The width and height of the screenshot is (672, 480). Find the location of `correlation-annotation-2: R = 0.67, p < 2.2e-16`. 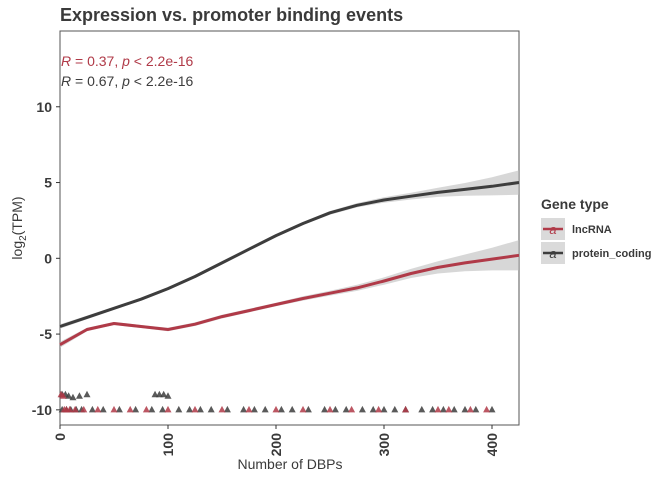

correlation-annotation-2: R = 0.67, p < 2.2e-16 is located at coordinates (127, 81).